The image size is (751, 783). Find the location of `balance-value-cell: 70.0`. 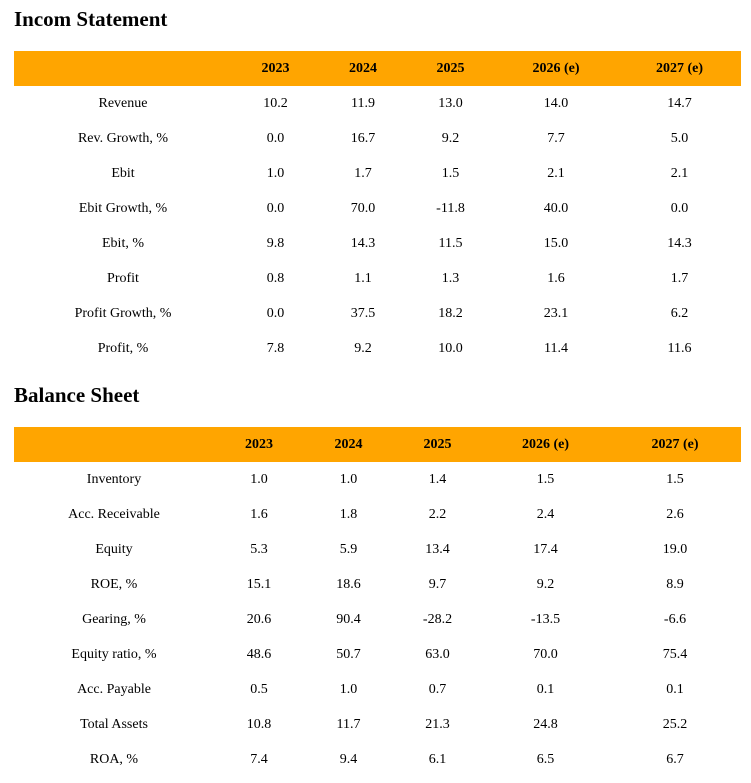

balance-value-cell: 70.0 is located at coordinates (545, 654).